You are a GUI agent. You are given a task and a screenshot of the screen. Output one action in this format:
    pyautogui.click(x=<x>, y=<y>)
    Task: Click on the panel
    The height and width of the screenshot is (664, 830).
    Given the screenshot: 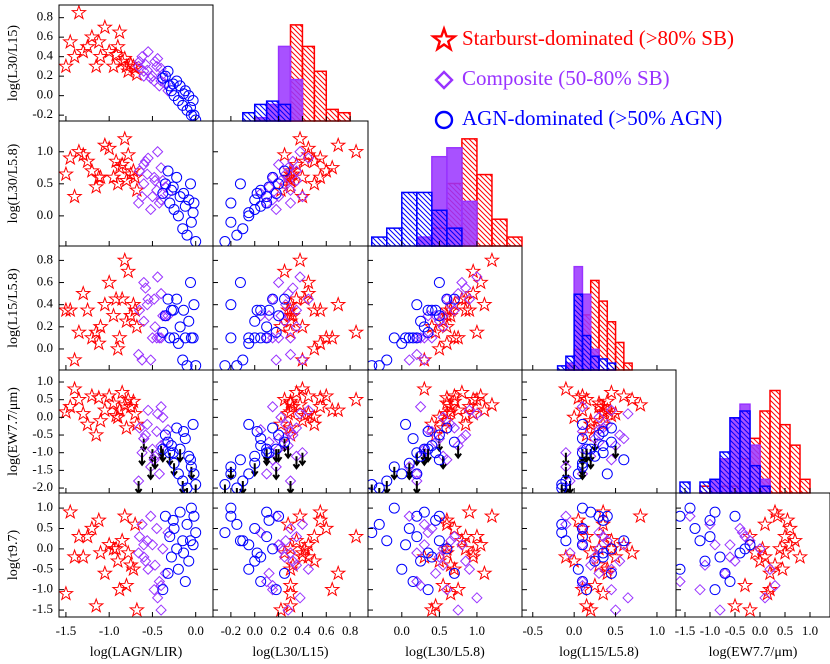 What is the action you would take?
    pyautogui.click(x=130, y=188)
    